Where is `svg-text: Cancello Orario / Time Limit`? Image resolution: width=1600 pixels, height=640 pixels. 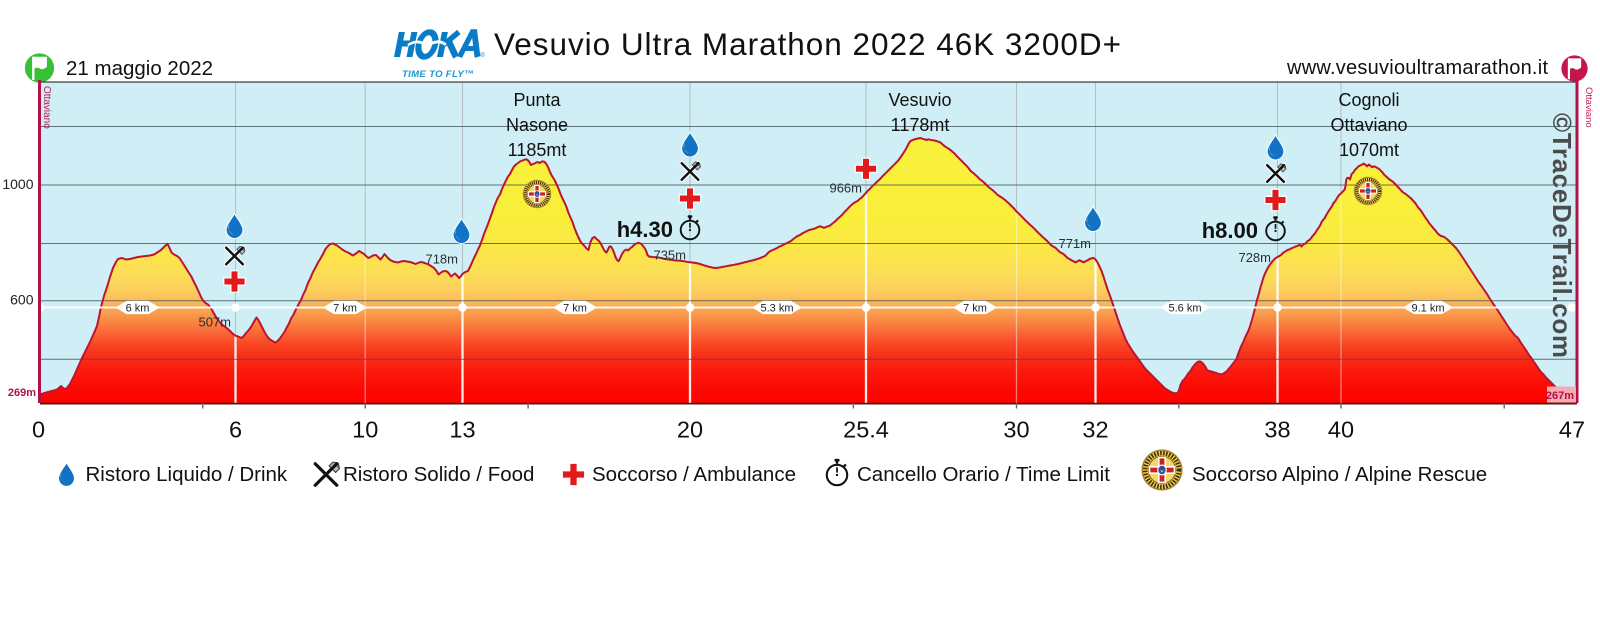
svg-text: Cancello Orario / Time Limit is located at coordinates (983, 474).